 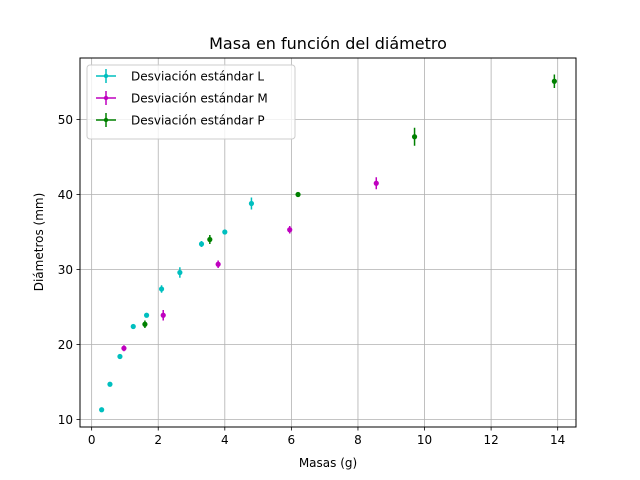 What do you see at coordinates (92, 440) in the screenshot?
I see `x-tick-label: 0` at bounding box center [92, 440].